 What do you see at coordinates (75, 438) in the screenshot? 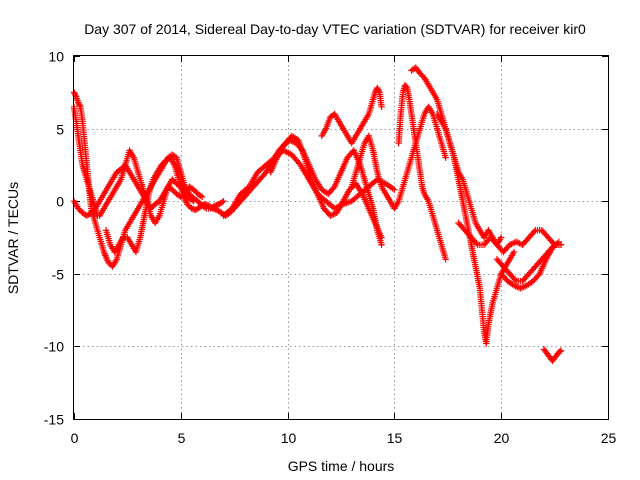
I see `x-tick-label: 0` at bounding box center [75, 438].